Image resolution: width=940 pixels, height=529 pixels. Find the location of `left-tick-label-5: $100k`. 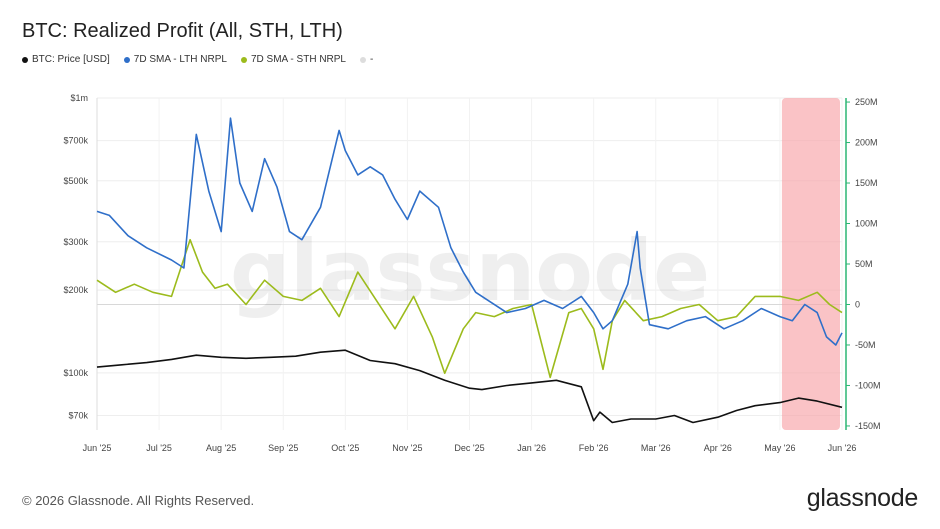

left-tick-label-5: $100k is located at coordinates (75, 373).